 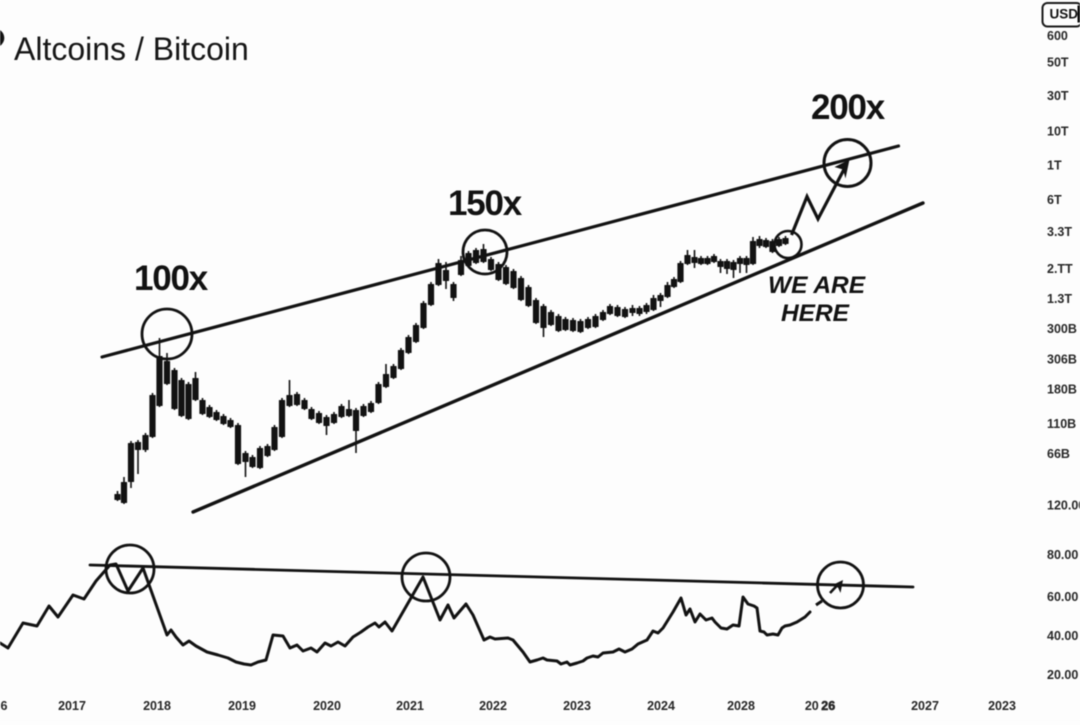 What do you see at coordinates (327, 706) in the screenshot?
I see `svg-text: 2020` at bounding box center [327, 706].